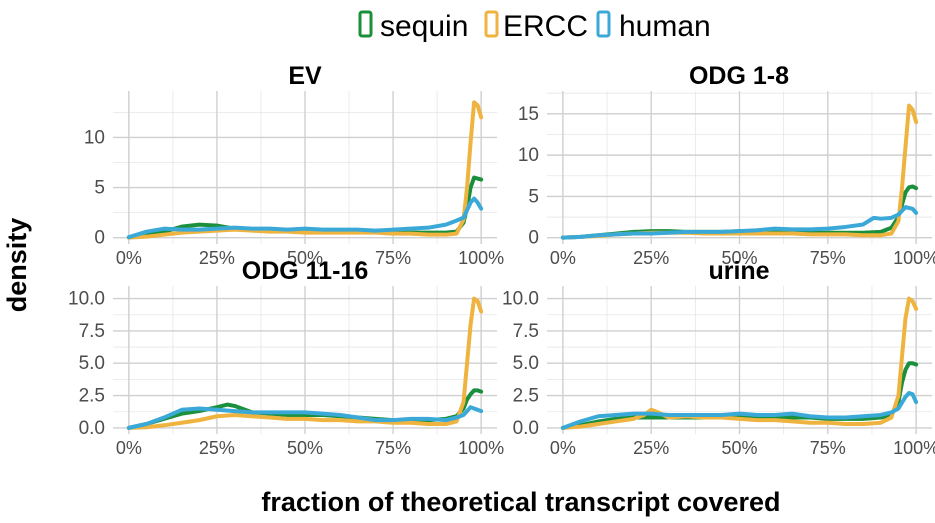 The height and width of the screenshot is (523, 935). I want to click on y-tick-label: 15, so click(528, 114).